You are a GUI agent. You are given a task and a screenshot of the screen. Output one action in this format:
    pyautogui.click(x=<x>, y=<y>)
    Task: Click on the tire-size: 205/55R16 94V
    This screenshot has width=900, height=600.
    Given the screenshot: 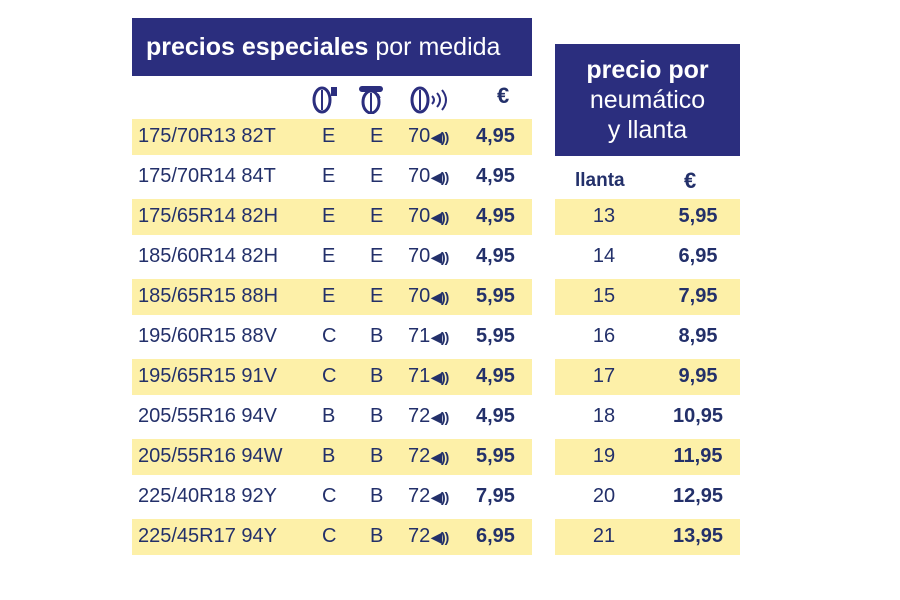 What is the action you would take?
    pyautogui.click(x=208, y=416)
    